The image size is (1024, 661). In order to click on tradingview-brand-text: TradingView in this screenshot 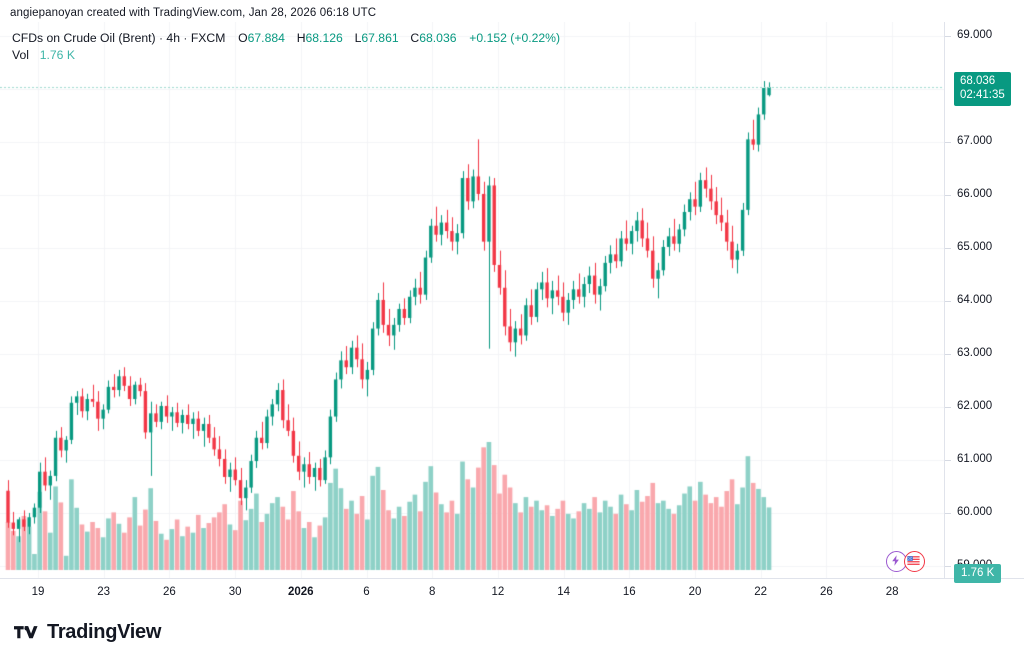, I will do `click(104, 632)`.